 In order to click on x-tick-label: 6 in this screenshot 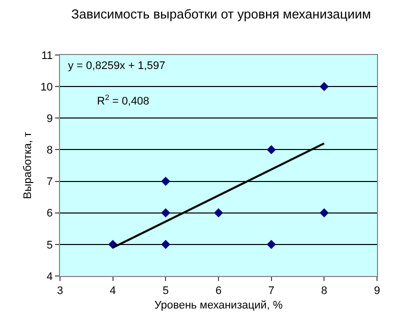, I will do `click(218, 291)`.